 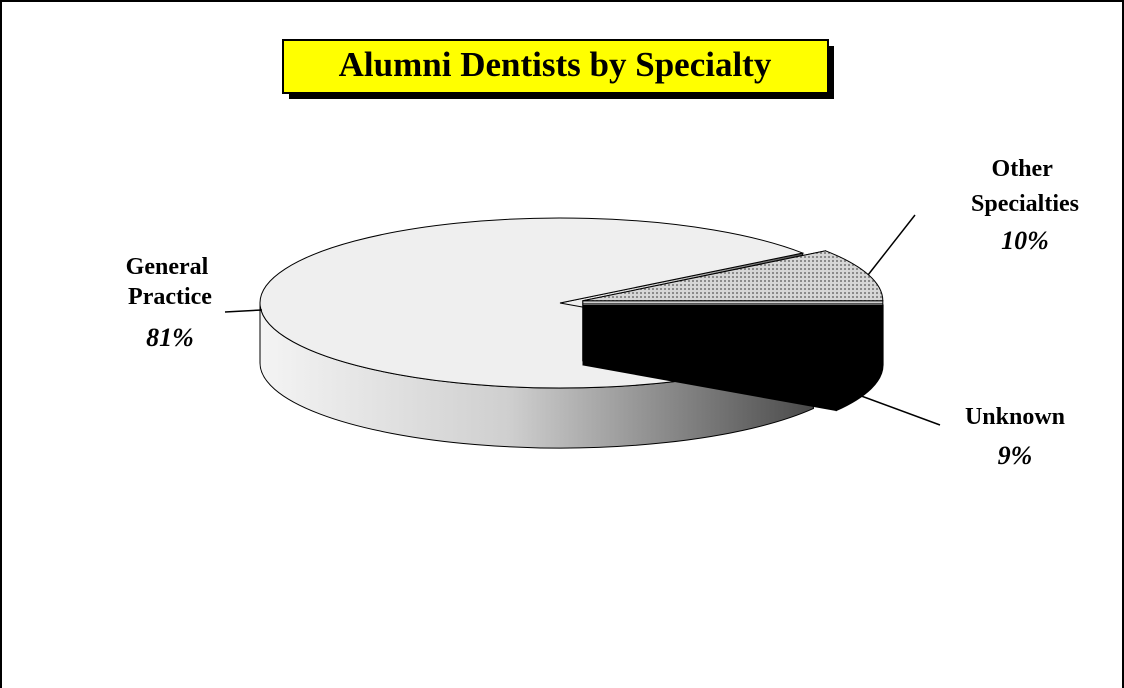 I want to click on slice-label: Unknown, so click(x=1015, y=417).